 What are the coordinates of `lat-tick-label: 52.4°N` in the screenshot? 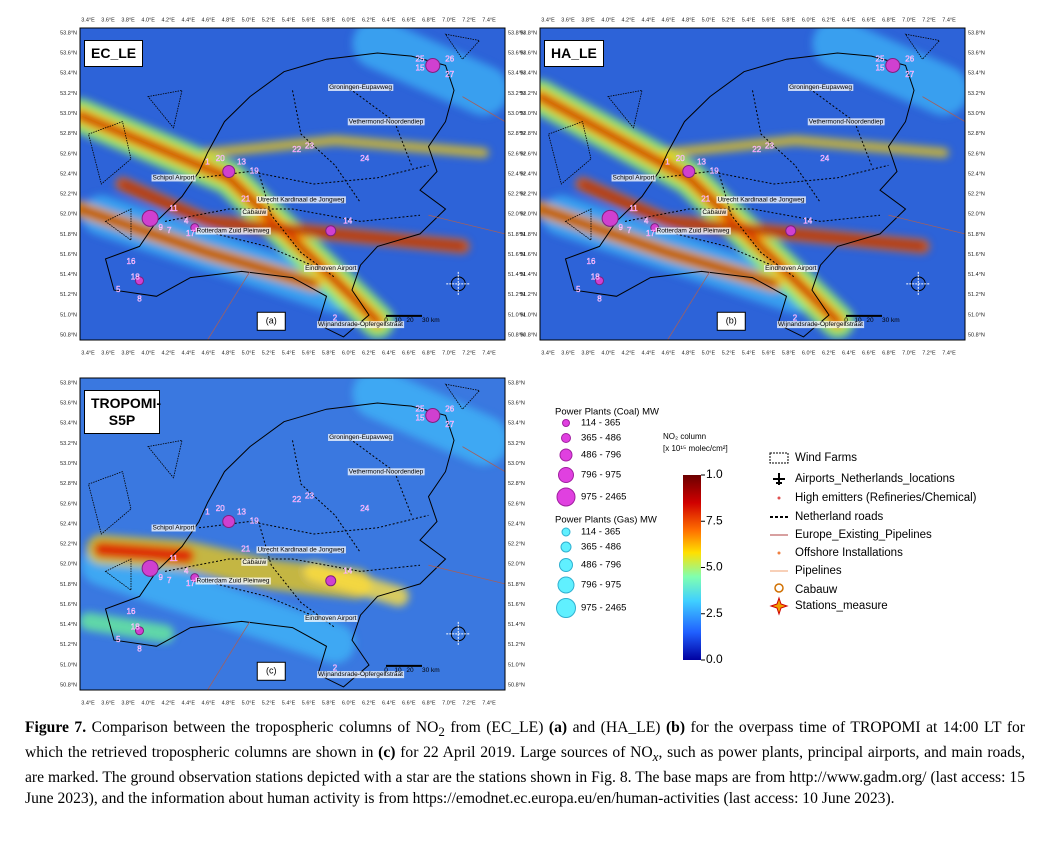 It's located at (68, 524).